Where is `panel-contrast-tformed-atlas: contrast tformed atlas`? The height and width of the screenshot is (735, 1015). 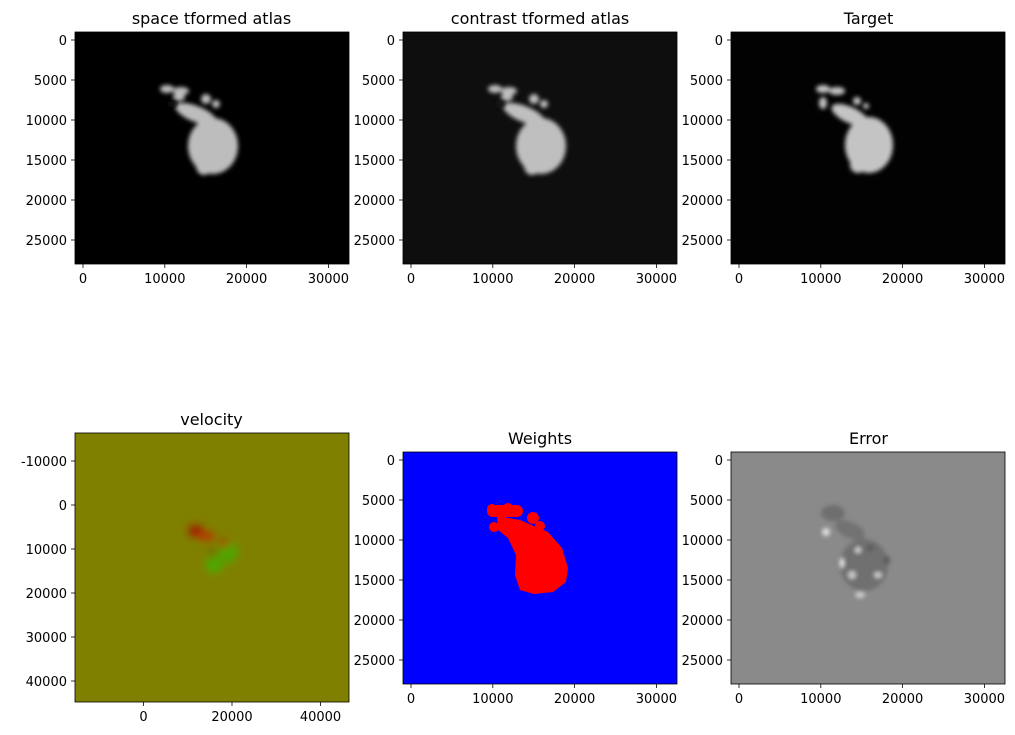
panel-contrast-tformed-atlas: contrast tformed atlas is located at coordinates (516, 148).